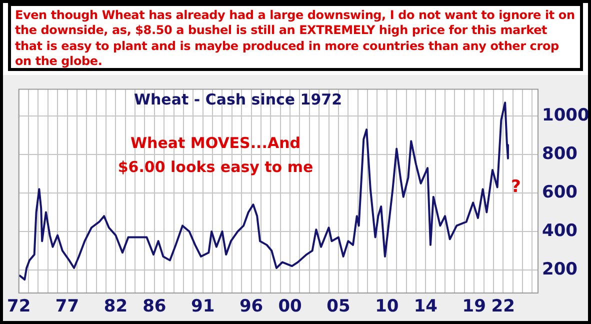 The image size is (591, 324). What do you see at coordinates (560, 154) in the screenshot?
I see `y-tick-label: 800` at bounding box center [560, 154].